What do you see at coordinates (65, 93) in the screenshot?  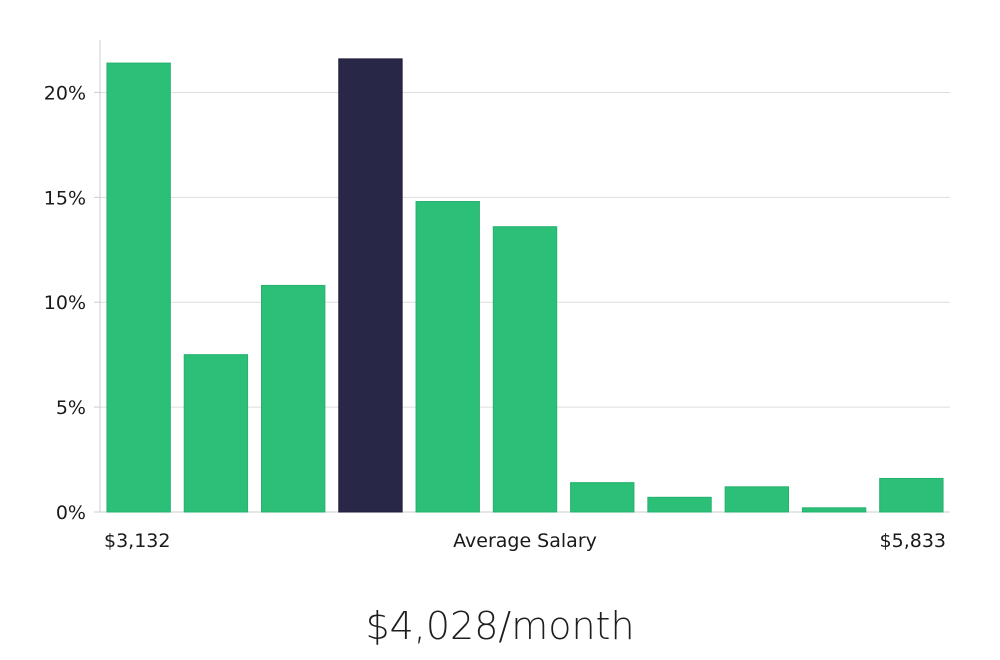 I see `y-tick-label: 20%` at bounding box center [65, 93].